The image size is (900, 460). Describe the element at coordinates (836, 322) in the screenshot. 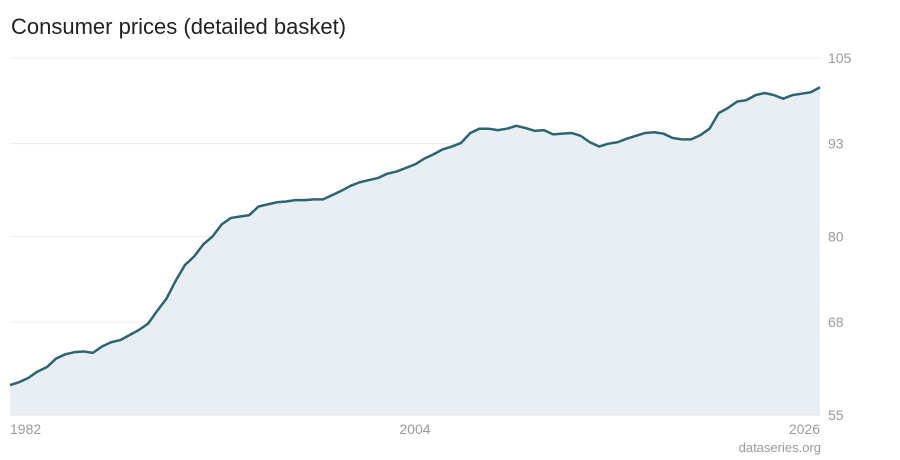

I see `y-tick-label-1: 68` at that location.